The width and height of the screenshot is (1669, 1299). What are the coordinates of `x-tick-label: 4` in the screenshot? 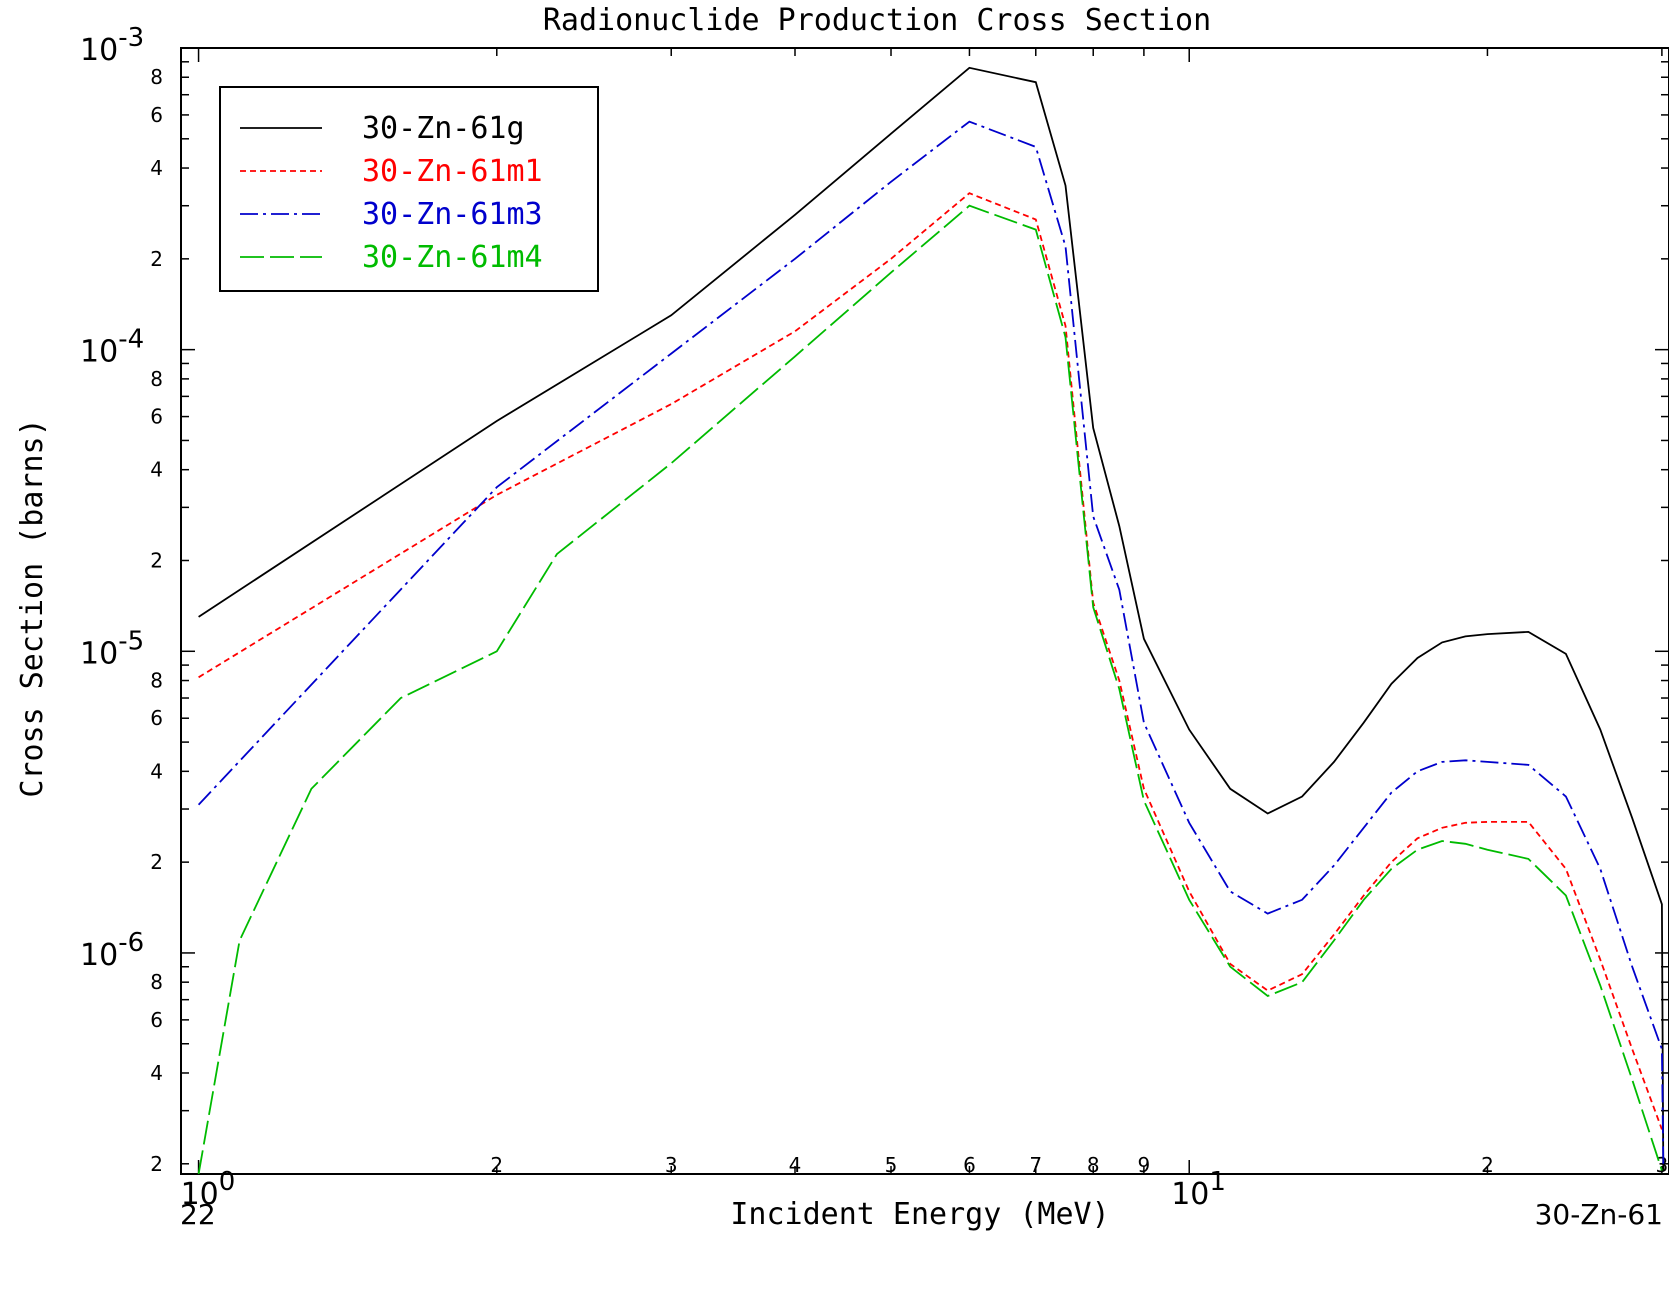 It's located at (795, 1165).